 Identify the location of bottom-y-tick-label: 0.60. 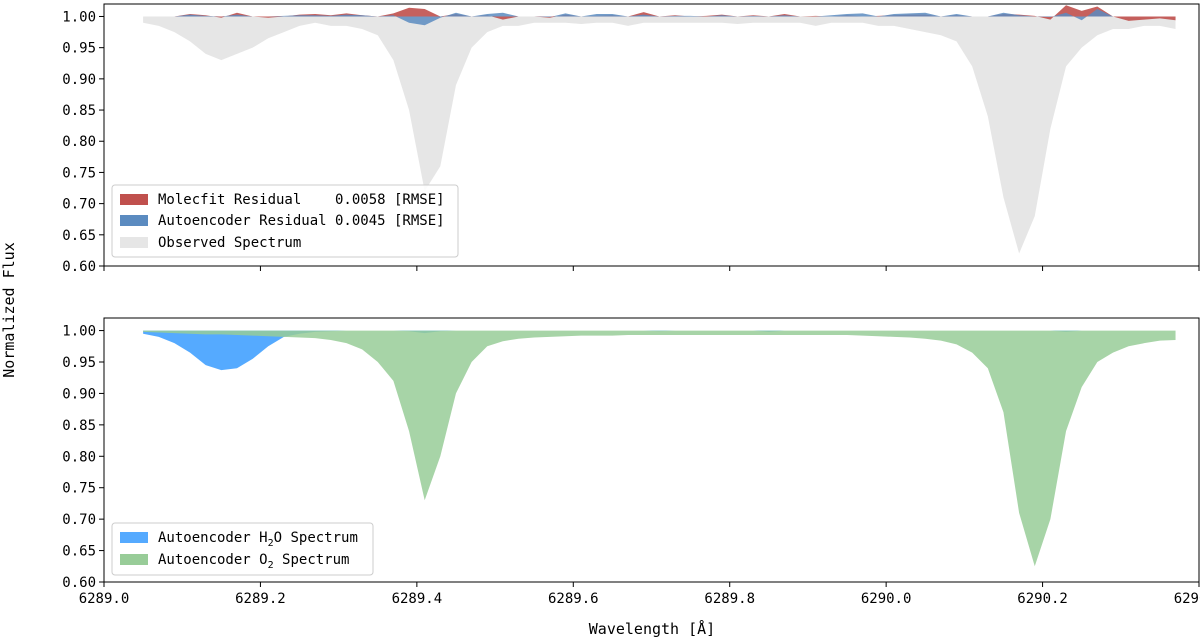
(79, 583).